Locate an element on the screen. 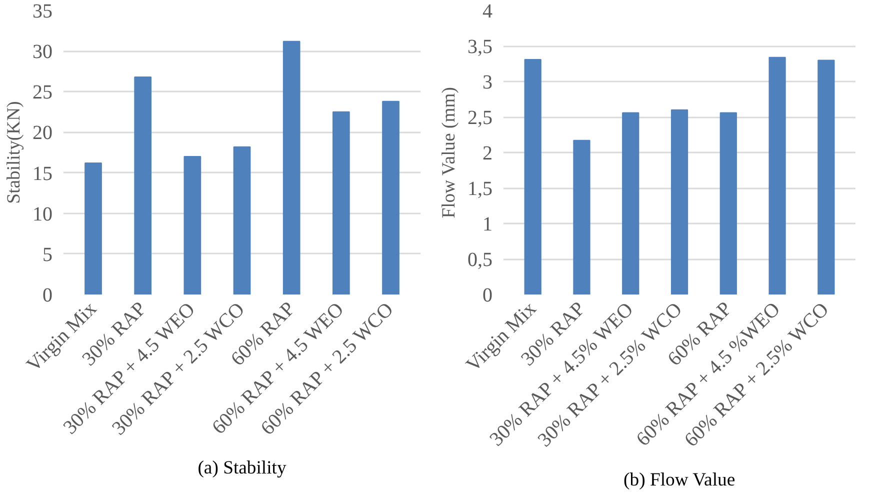 The height and width of the screenshot is (500, 877). text: (a) Stability is located at coordinates (242, 468).